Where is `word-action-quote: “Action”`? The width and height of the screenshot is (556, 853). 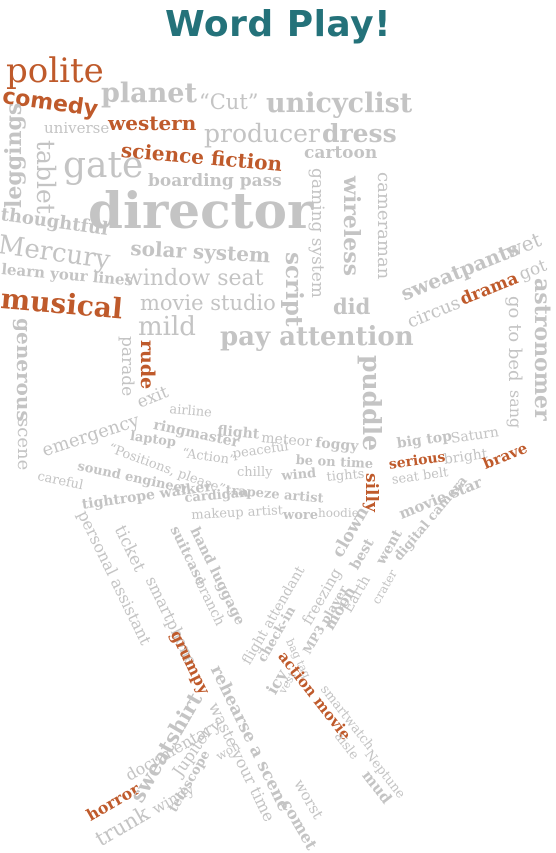
word-action-quote: “Action” is located at coordinates (209, 457).